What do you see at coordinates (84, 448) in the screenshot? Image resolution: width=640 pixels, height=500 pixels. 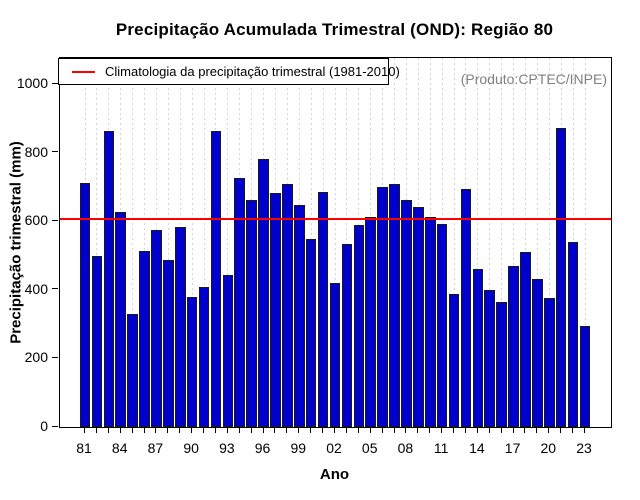 I see `x-tick-label-81: 81` at bounding box center [84, 448].